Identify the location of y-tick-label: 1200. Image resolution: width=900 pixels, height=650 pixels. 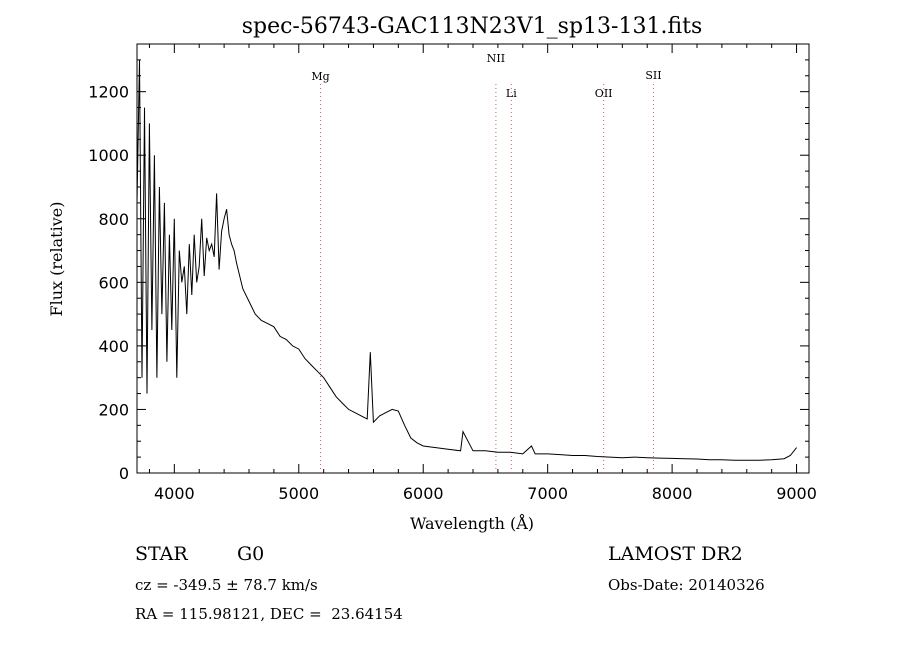
(108, 92).